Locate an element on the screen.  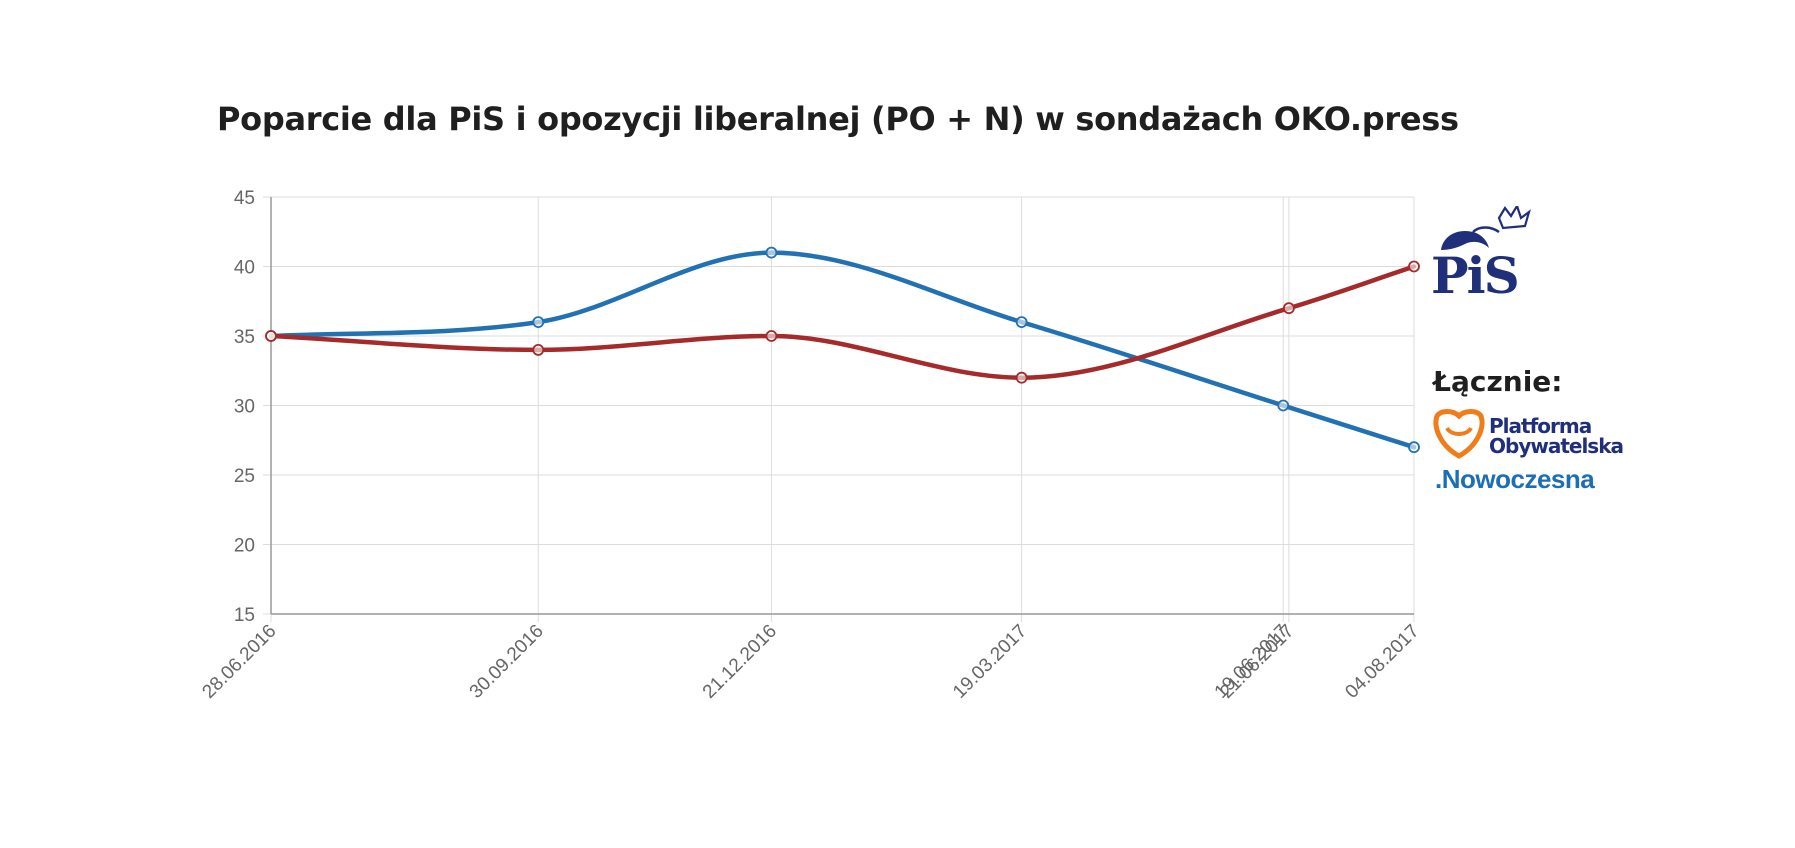
x-tick-label: 21.12.2016 is located at coordinates (740, 662).